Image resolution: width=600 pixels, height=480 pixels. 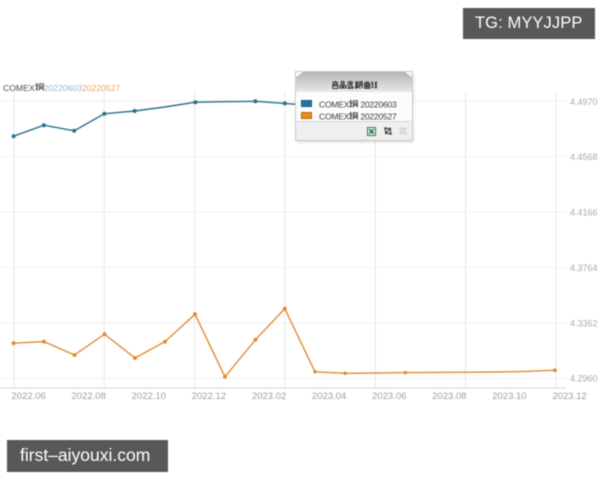 I want to click on svg-text: 2022.08, so click(x=89, y=396).